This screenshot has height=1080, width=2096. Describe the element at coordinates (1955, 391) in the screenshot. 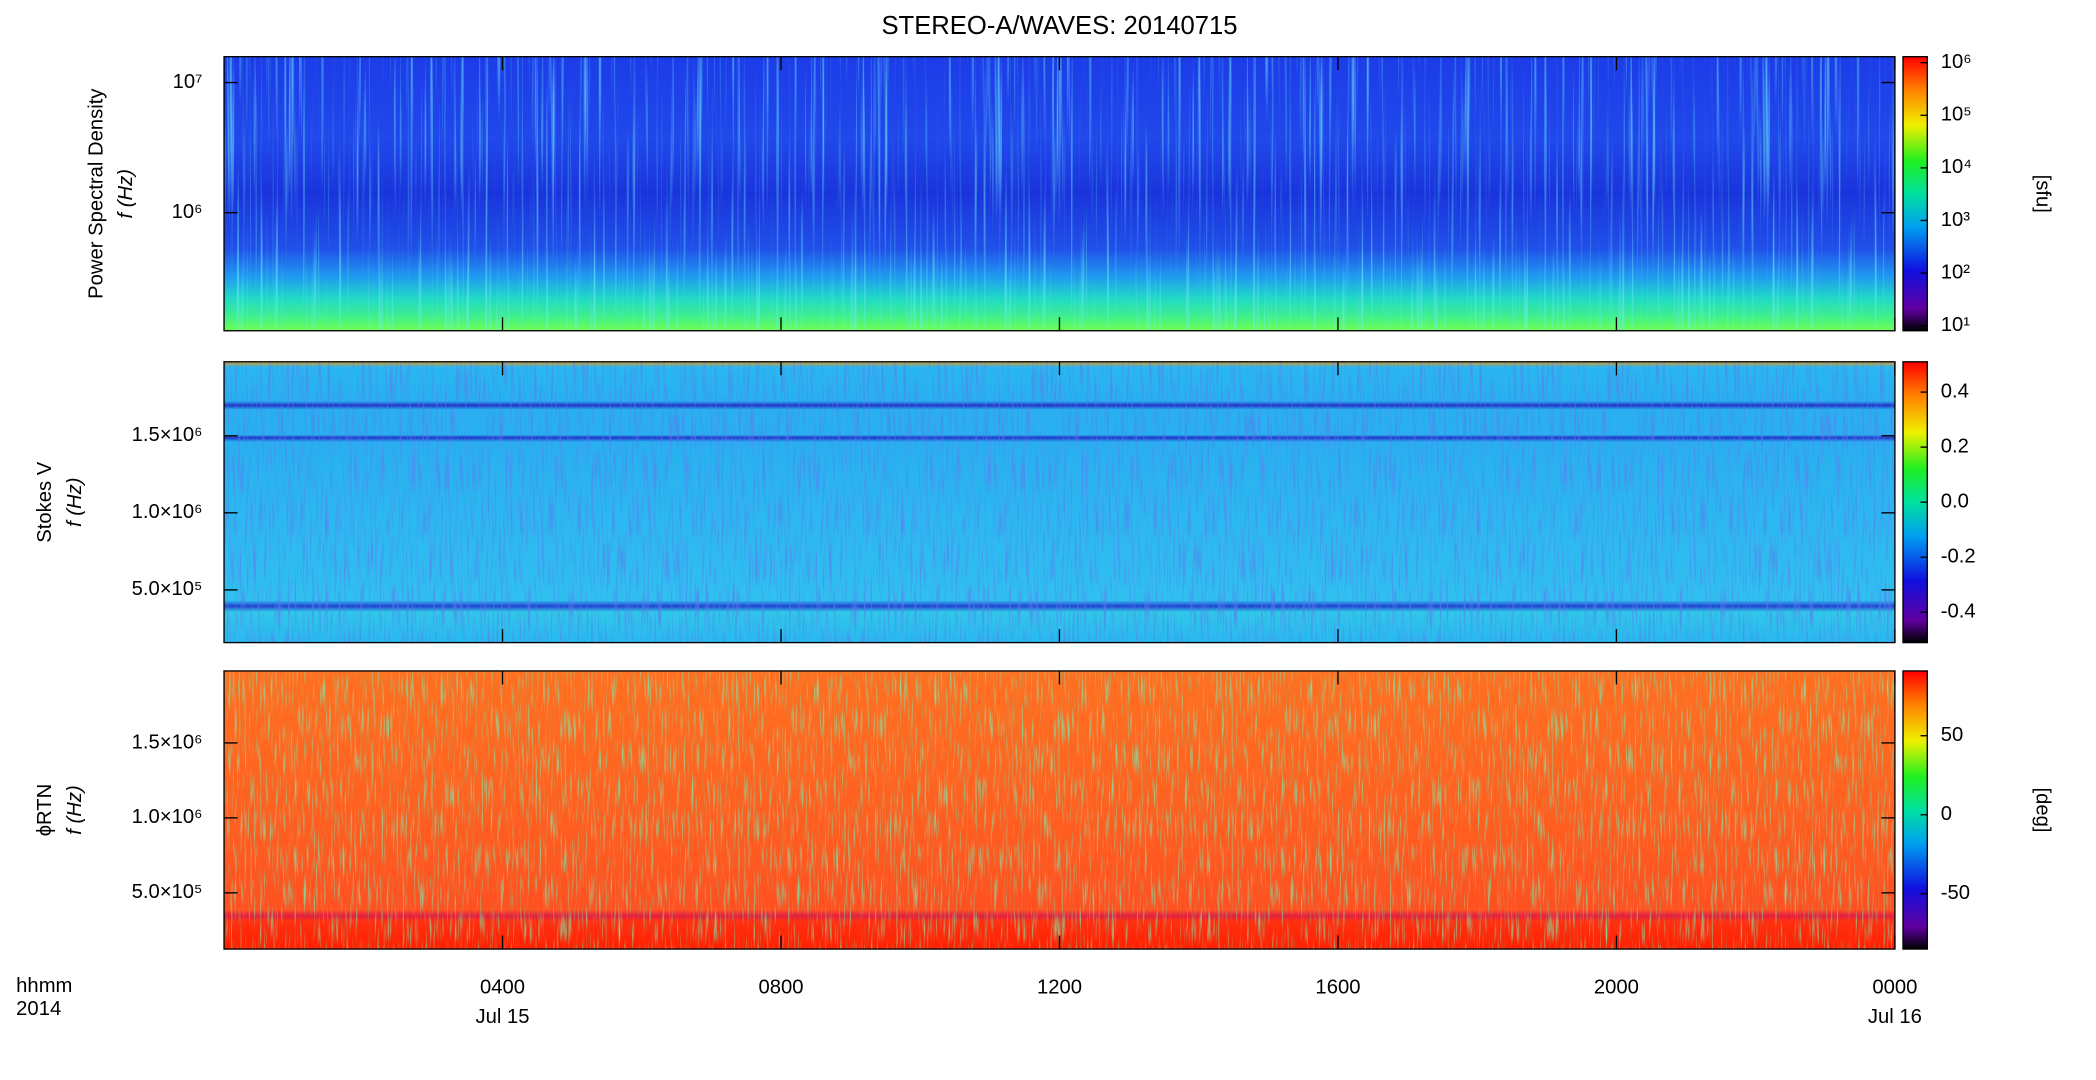

I see `colorbar-tick-label: 0.4` at that location.